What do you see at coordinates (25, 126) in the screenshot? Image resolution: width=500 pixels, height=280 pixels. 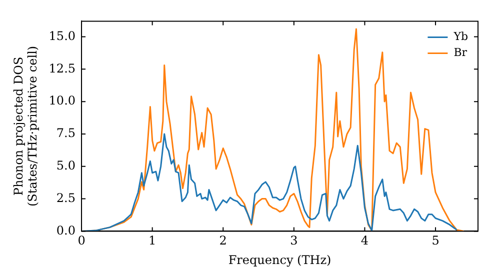 I see `y-axis-title: Phonon projected DOS (States/THz·primitive cell)` at bounding box center [25, 126].